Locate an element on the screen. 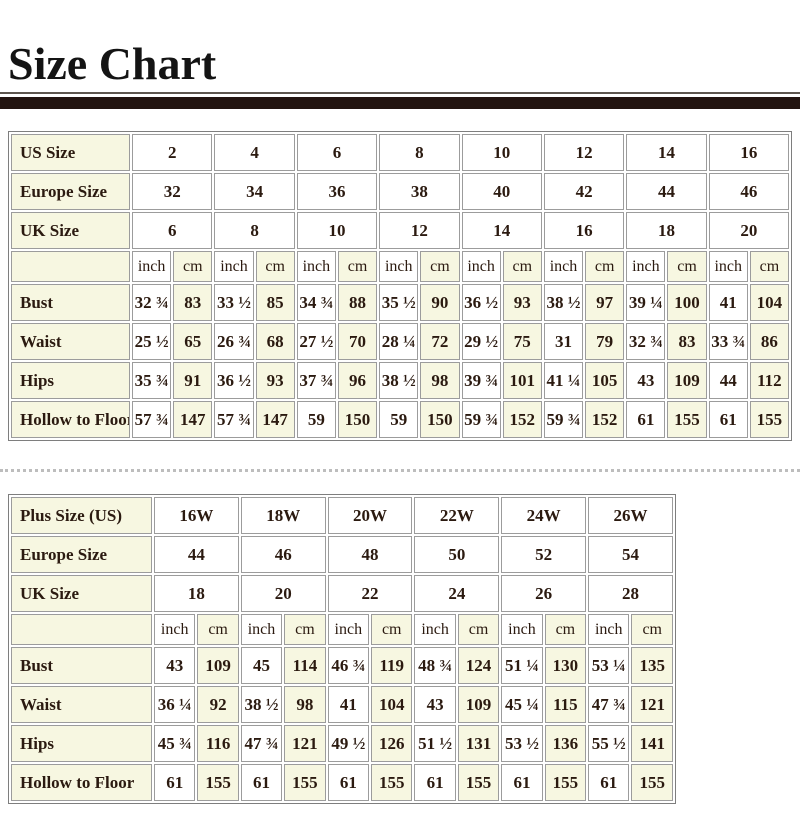 This screenshot has height=840, width=800. measure-cm-cell: 116 is located at coordinates (218, 743).